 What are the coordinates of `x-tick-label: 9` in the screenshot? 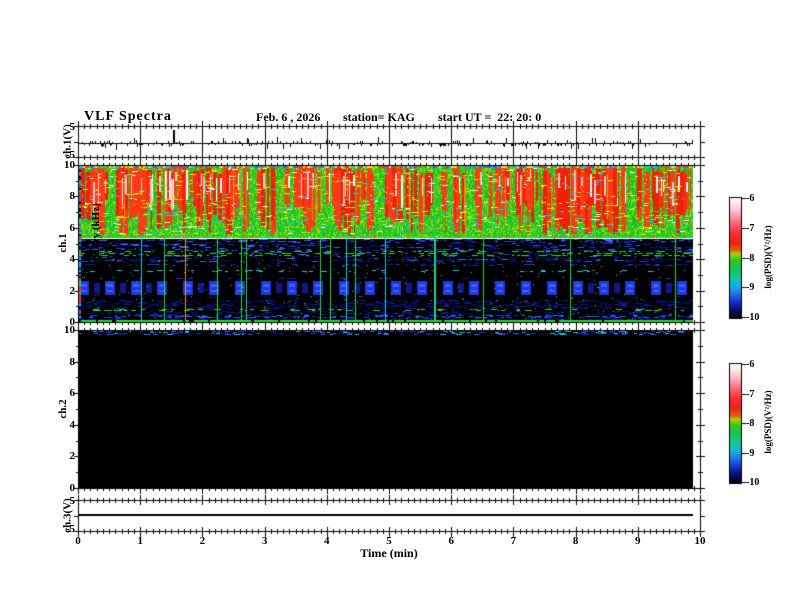 It's located at (638, 541).